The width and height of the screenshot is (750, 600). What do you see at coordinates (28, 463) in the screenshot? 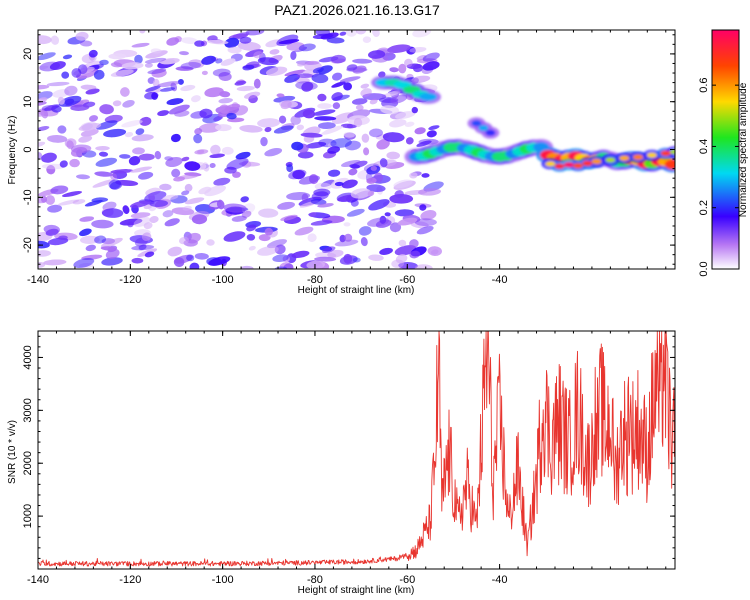
I see `snr-y-tick-label: 2000` at bounding box center [28, 463].